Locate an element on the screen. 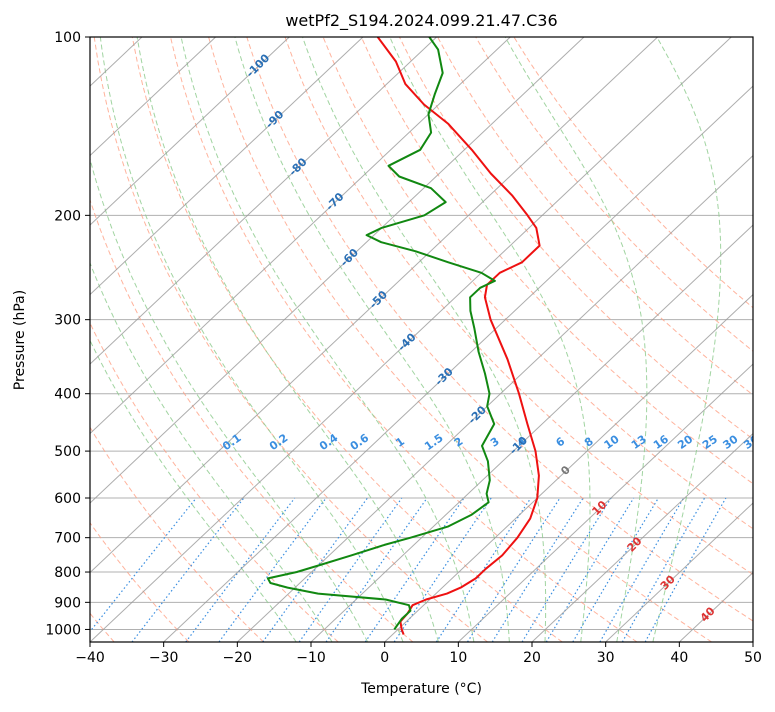  x-tick-label: 50 is located at coordinates (753, 658).